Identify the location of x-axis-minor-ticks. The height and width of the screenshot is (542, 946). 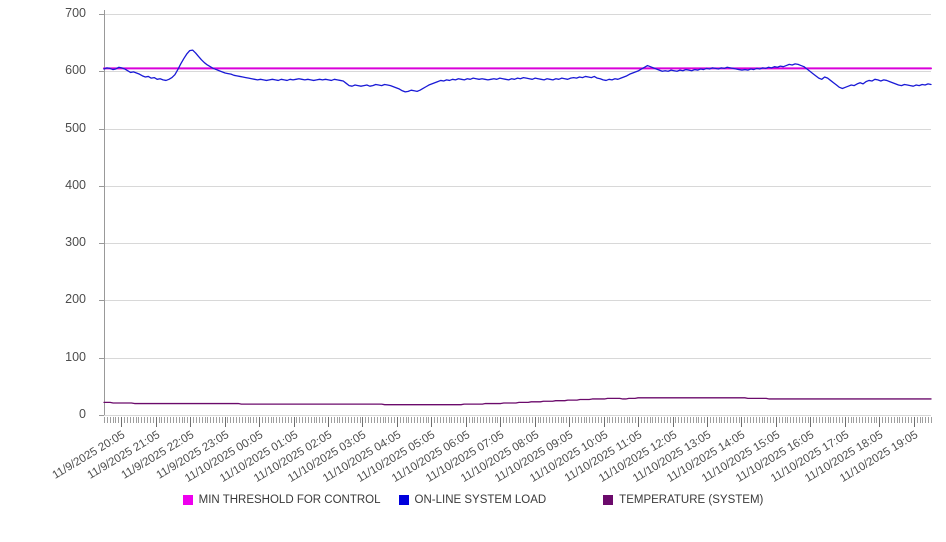
(518, 420).